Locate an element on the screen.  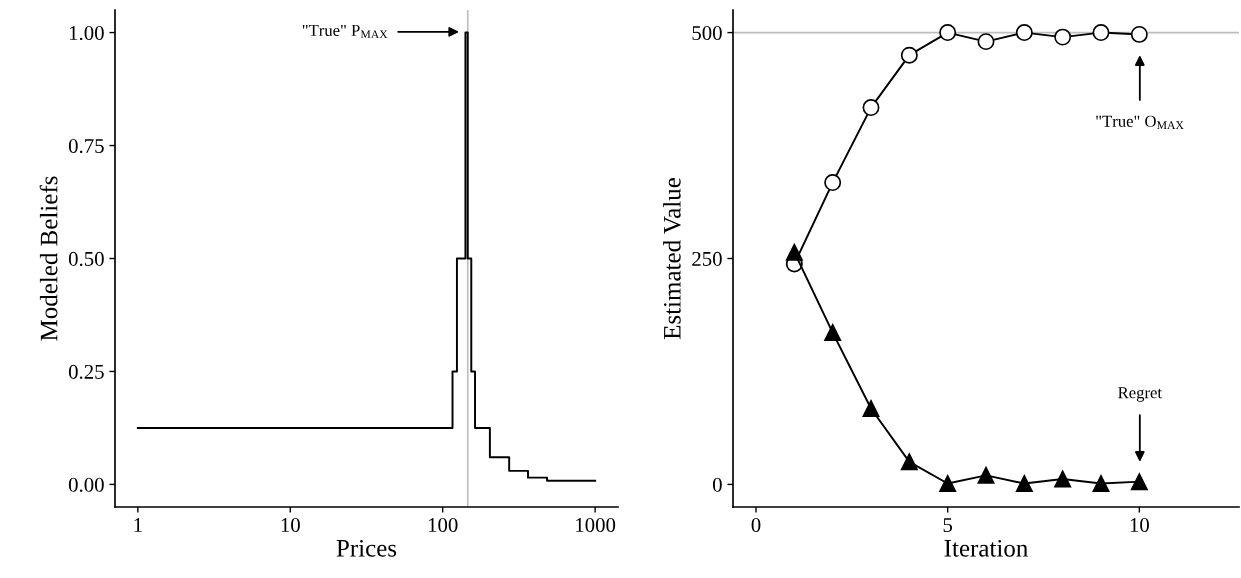
annotation: Regret is located at coordinates (1140, 394).